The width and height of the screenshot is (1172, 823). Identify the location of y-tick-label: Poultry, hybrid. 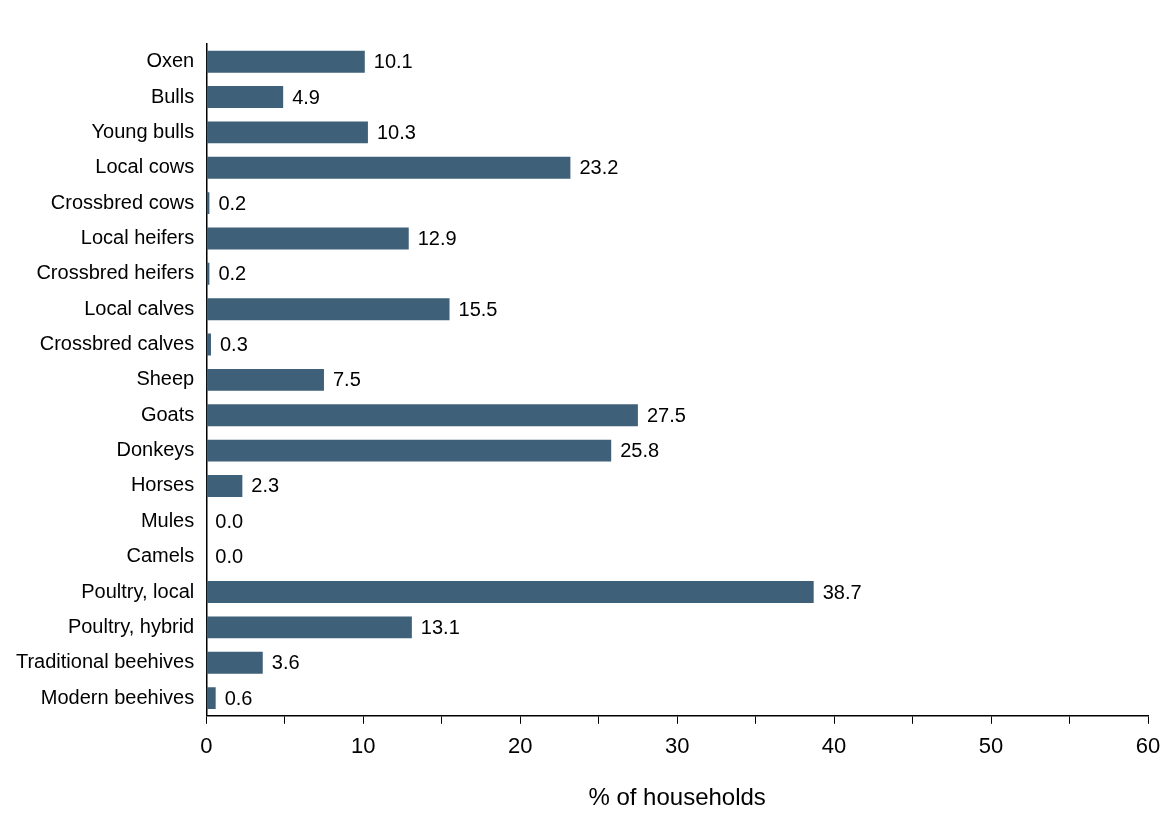
(131, 625).